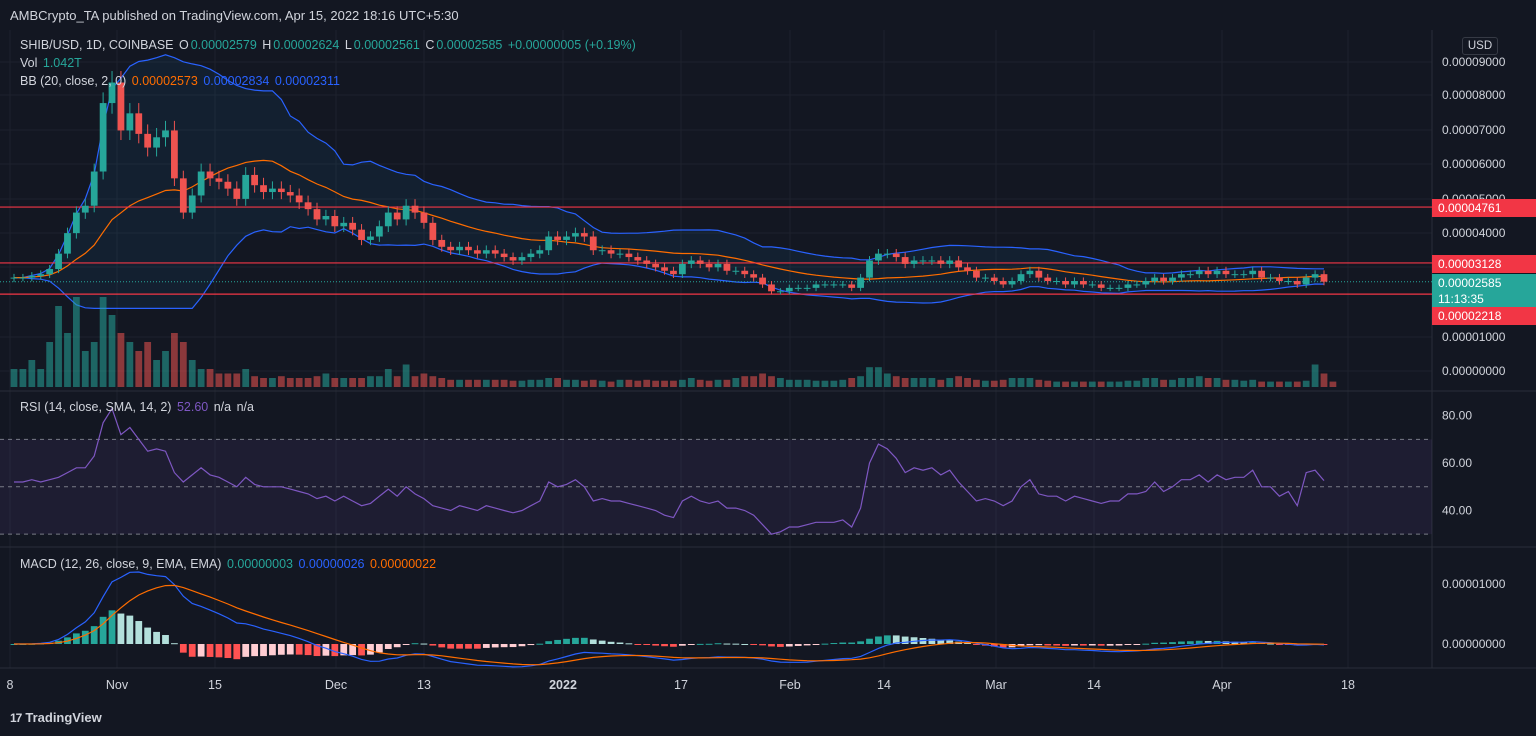 The height and width of the screenshot is (736, 1536). I want to click on volume-label: Vol, so click(29, 63).